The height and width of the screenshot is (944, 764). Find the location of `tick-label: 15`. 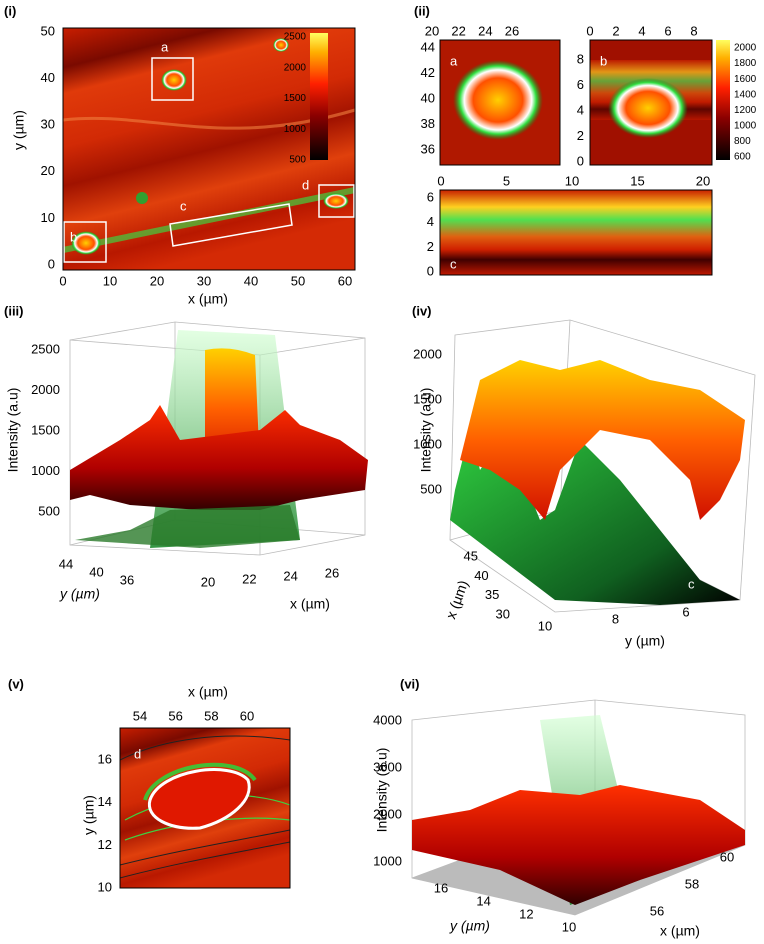

tick-label: 15 is located at coordinates (637, 180).